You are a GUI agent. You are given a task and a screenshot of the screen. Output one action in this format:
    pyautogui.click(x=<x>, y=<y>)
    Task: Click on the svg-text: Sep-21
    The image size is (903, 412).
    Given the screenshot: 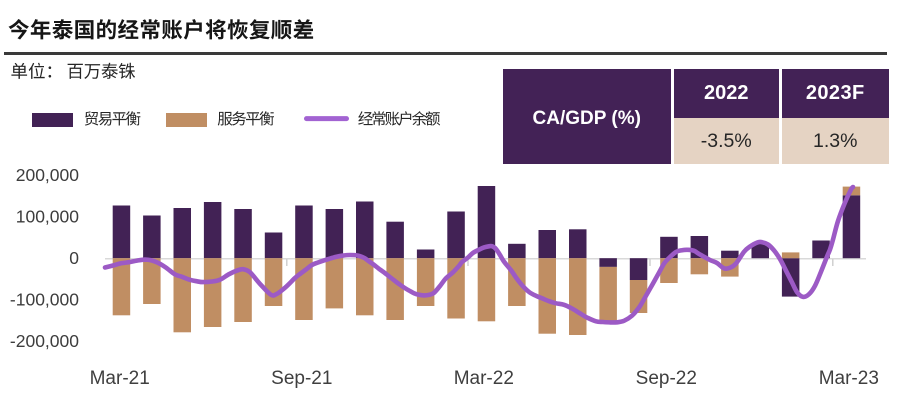 What is the action you would take?
    pyautogui.click(x=301, y=378)
    